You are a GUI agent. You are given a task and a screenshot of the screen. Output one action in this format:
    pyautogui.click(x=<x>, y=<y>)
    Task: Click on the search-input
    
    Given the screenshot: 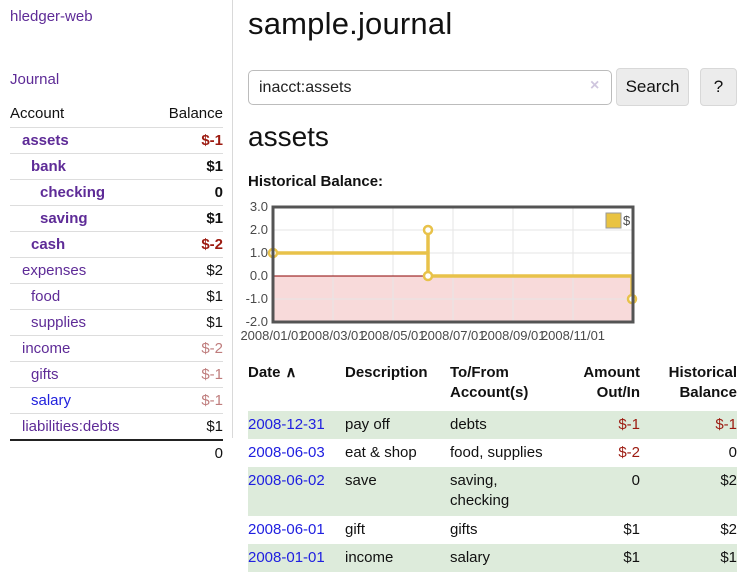 What is the action you would take?
    pyautogui.click(x=430, y=87)
    